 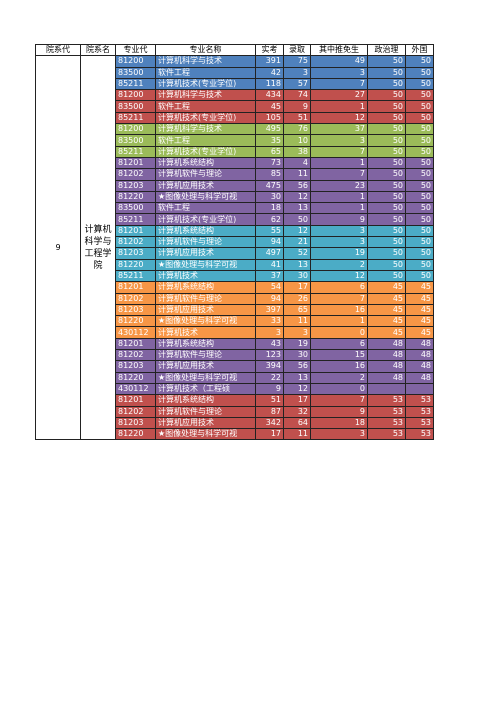 I want to click on number-cell: 123, so click(x=269, y=355).